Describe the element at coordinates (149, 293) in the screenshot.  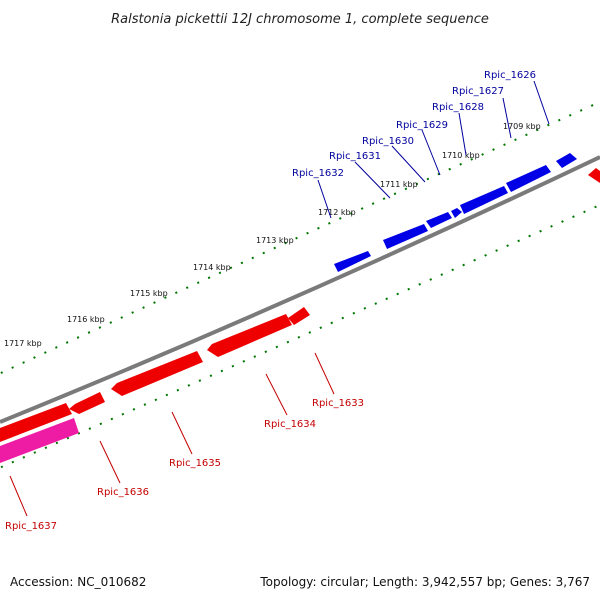
I see `scale-label-1715: 1715 kbp` at that location.